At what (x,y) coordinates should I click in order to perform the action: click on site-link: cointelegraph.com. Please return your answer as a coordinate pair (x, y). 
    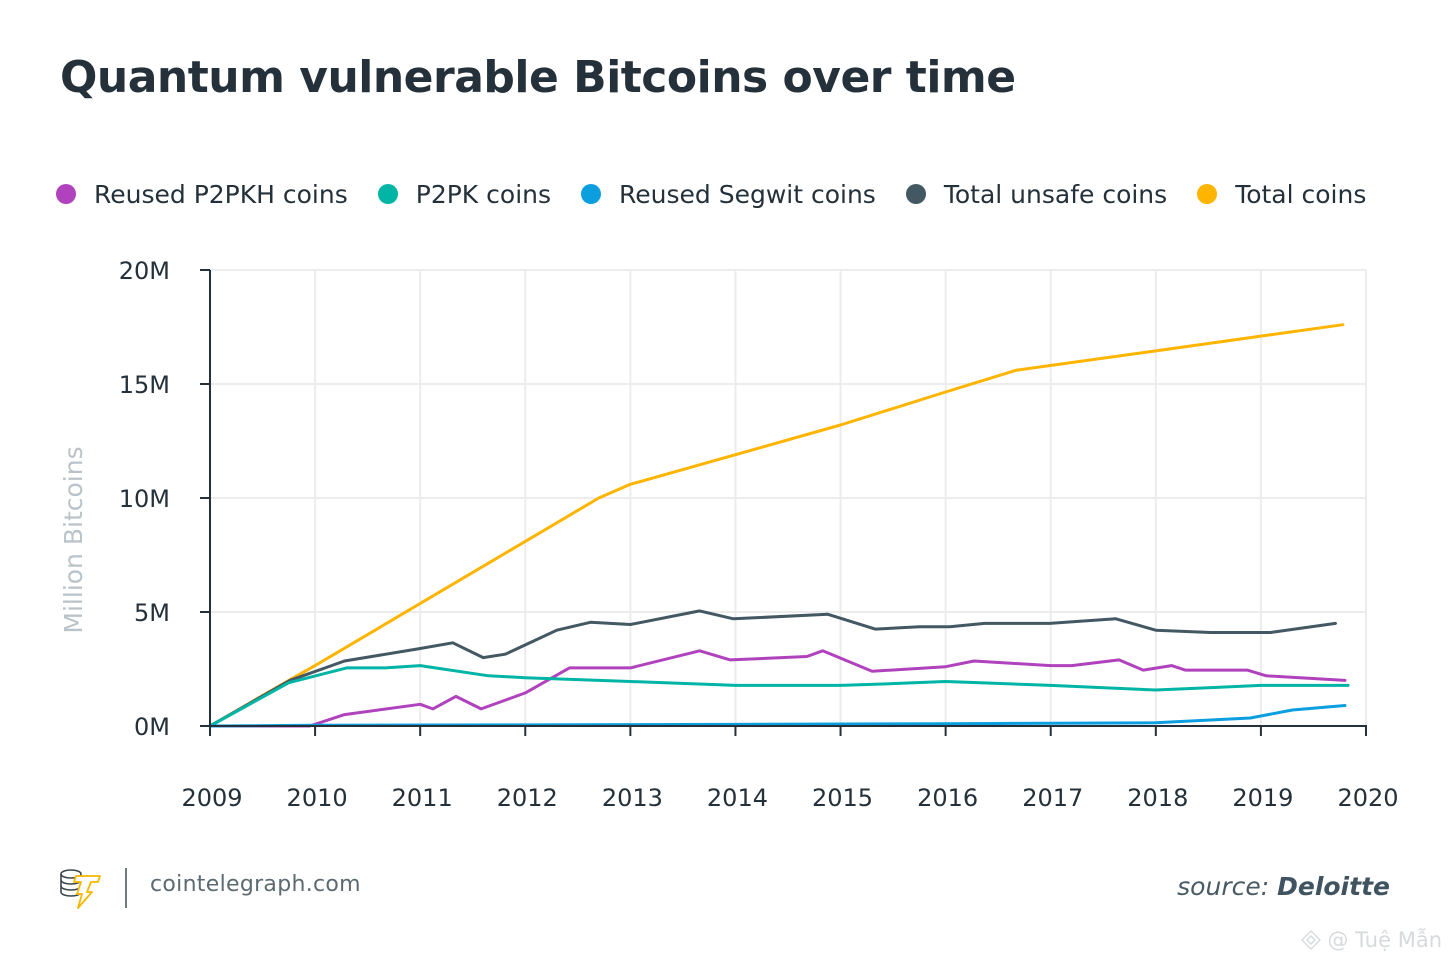
    Looking at the image, I should click on (255, 884).